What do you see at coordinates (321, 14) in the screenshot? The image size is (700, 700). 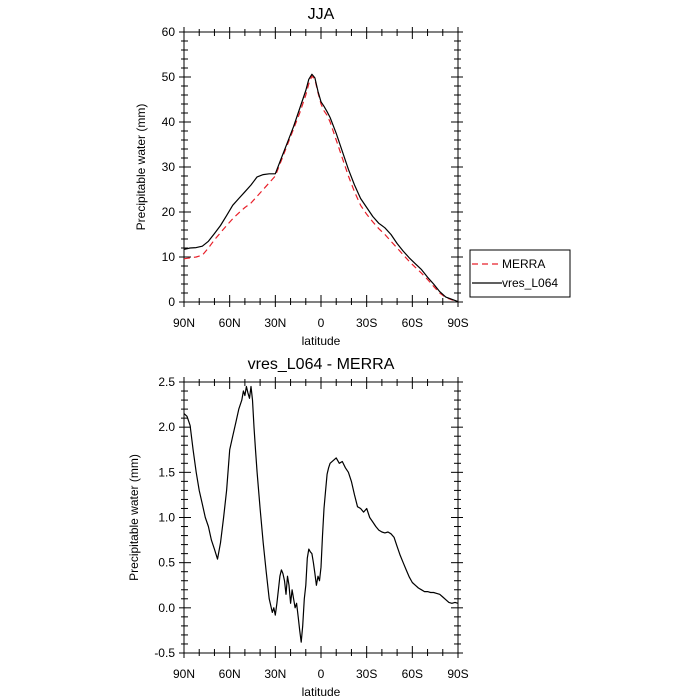 I see `chart-title: JJA` at bounding box center [321, 14].